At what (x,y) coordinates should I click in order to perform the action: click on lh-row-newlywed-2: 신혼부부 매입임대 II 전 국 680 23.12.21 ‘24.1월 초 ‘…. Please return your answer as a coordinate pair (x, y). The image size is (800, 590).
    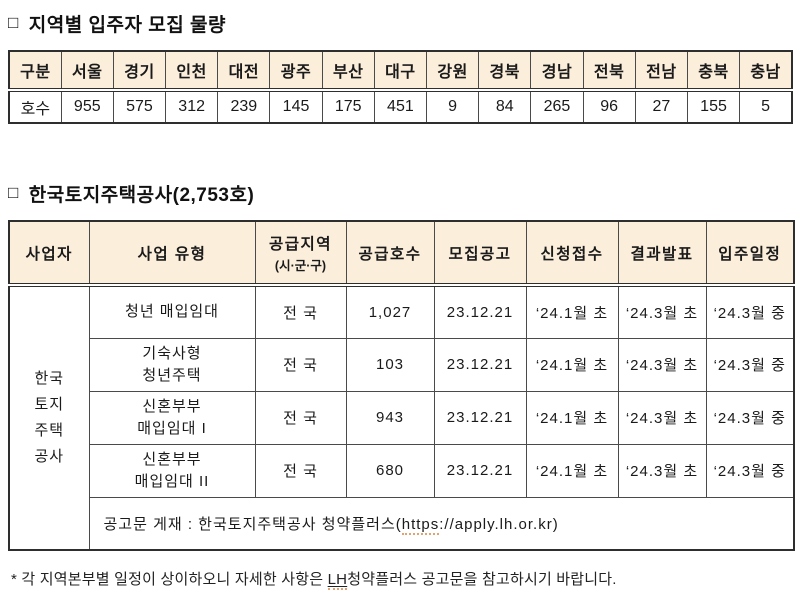
    Looking at the image, I should click on (402, 470).